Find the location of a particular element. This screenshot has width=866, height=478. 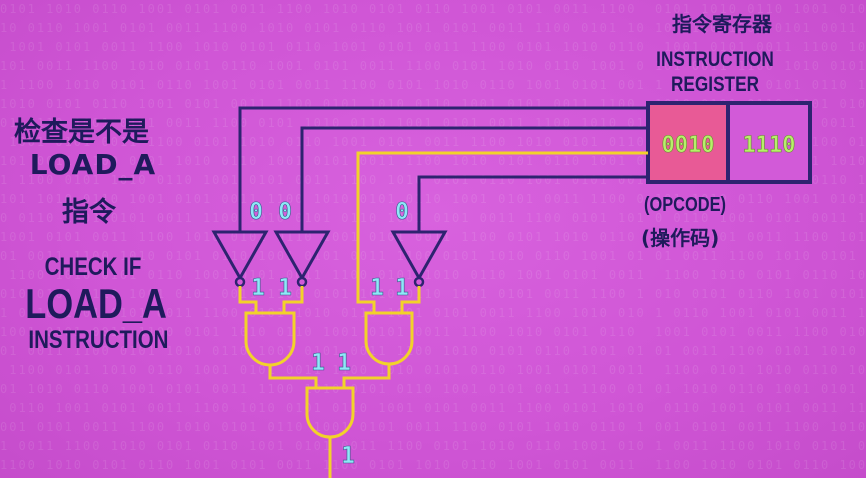

and-intermediate-bit-1: 1 is located at coordinates (318, 363).